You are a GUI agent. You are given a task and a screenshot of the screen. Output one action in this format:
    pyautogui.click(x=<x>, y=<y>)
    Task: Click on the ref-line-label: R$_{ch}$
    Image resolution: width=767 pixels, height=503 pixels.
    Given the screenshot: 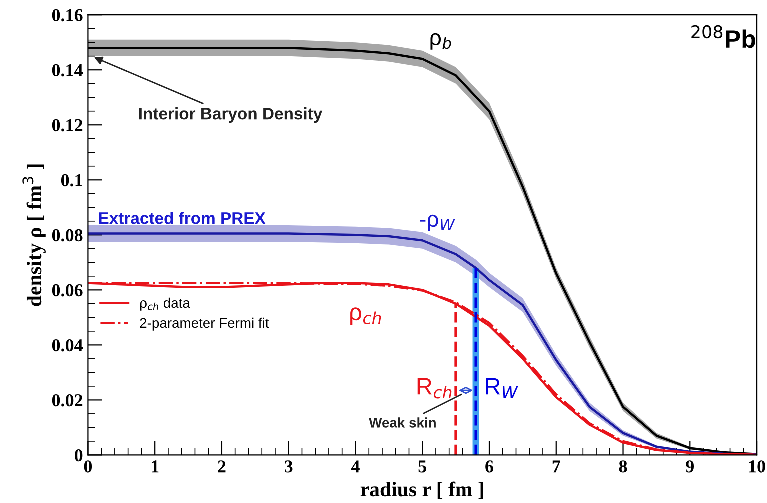 What is the action you would take?
    pyautogui.click(x=435, y=388)
    